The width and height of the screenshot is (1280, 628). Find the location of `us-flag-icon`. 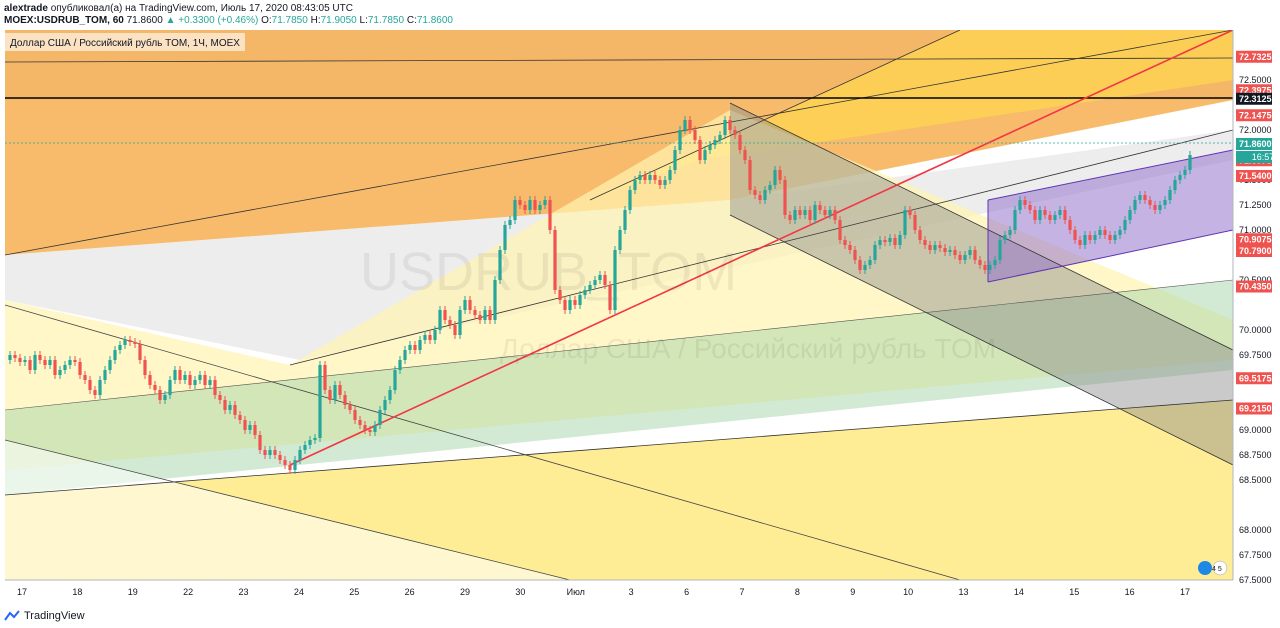

us-flag-icon is located at coordinates (1205, 568).